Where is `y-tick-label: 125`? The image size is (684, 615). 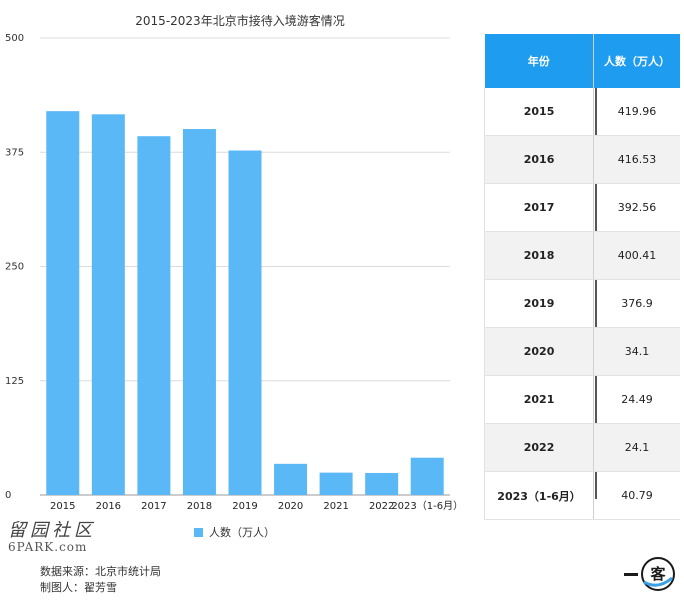
y-tick-label: 125 is located at coordinates (14, 381).